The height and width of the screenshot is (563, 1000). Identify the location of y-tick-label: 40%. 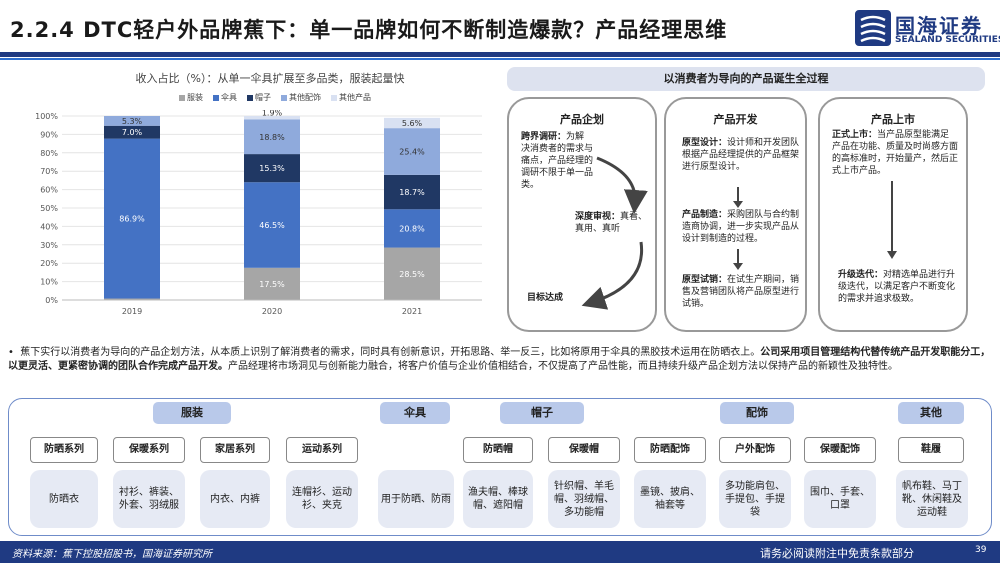
(49, 226).